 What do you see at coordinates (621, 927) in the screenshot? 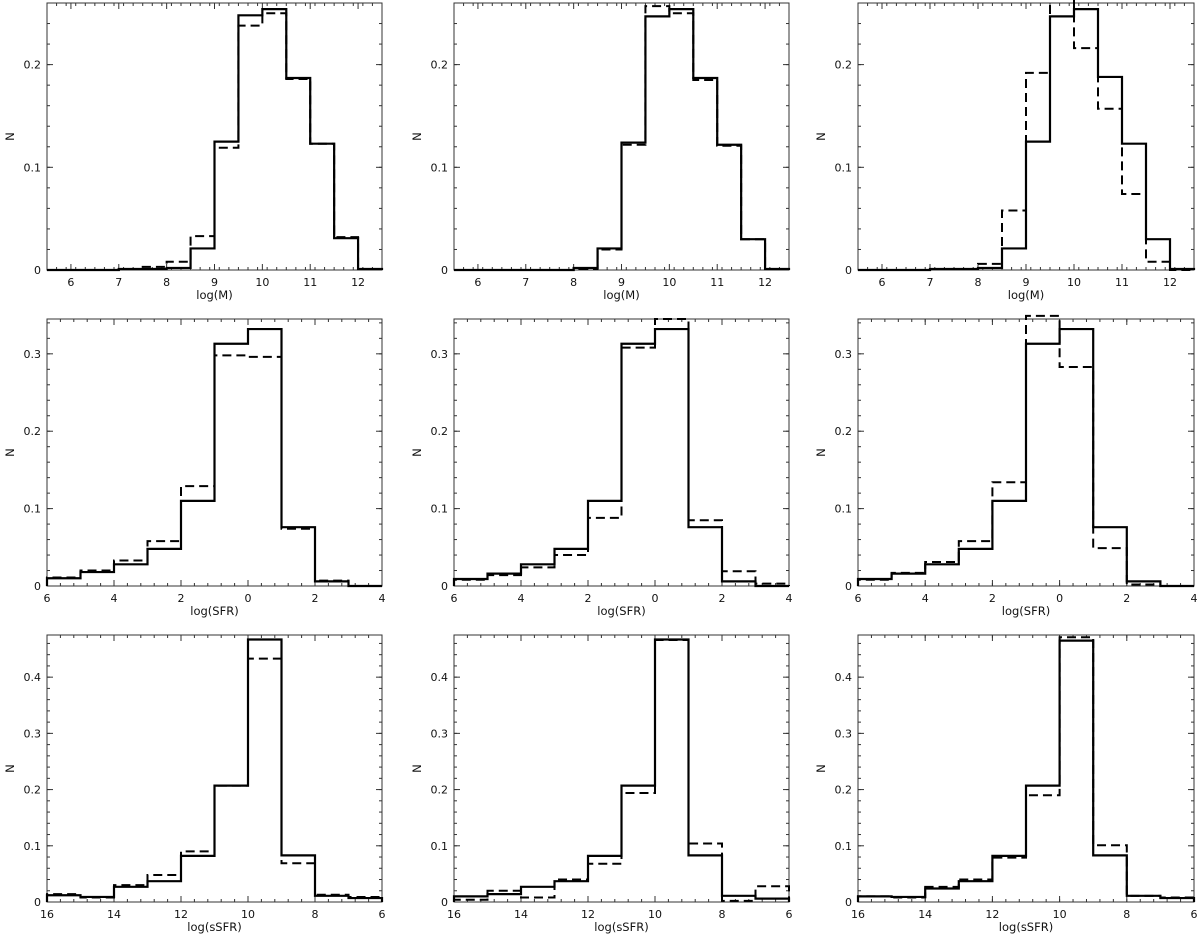
I see `x-axis-label: log(sSFR)` at bounding box center [621, 927].